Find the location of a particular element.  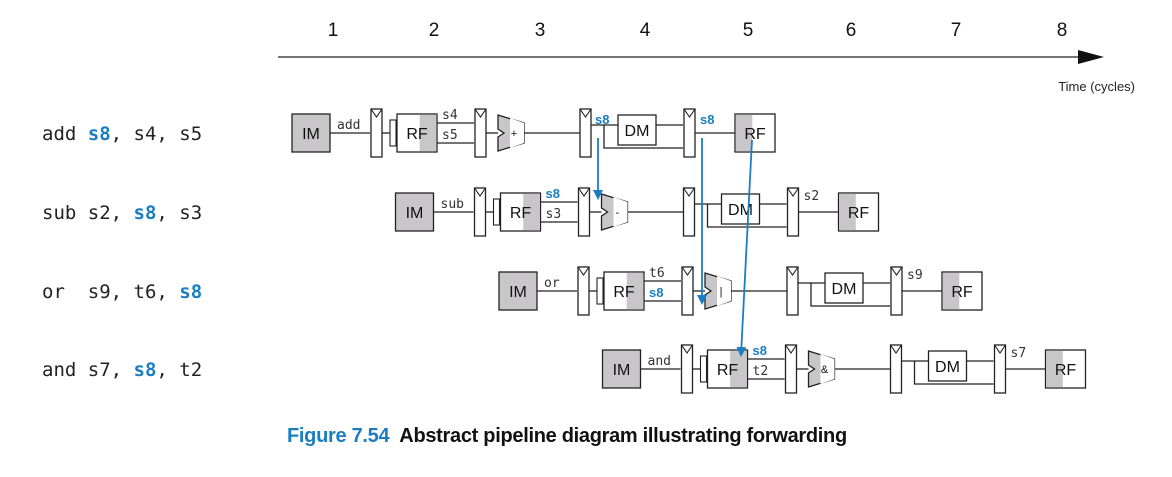

cycle-number-7: 7 is located at coordinates (956, 30).